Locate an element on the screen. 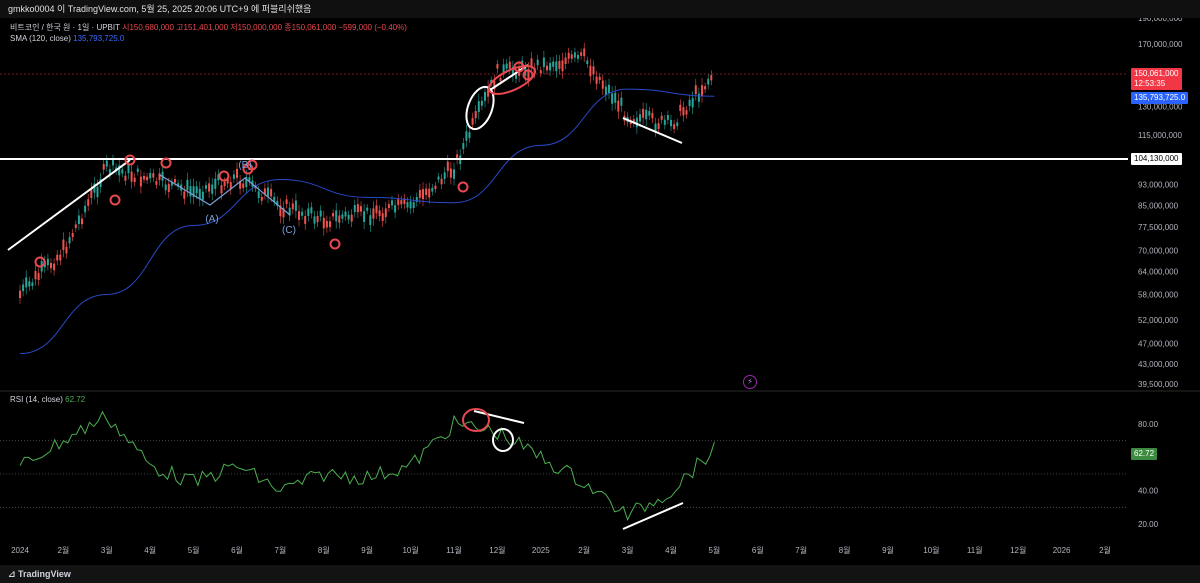  rsi-line is located at coordinates (367, 466).